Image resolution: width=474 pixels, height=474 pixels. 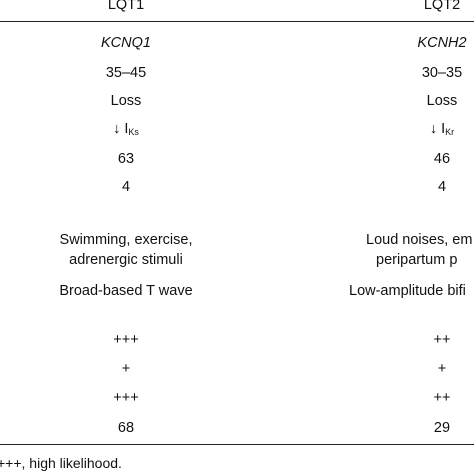 I want to click on cell-trigger-lqt2-line1: Loud noises, em, so click(x=419, y=240).